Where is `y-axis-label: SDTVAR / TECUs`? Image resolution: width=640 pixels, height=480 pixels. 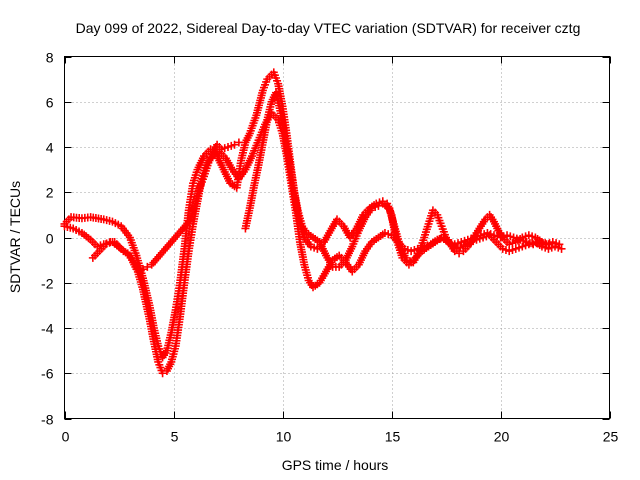 y-axis-label: SDTVAR / TECUs is located at coordinates (15, 237).